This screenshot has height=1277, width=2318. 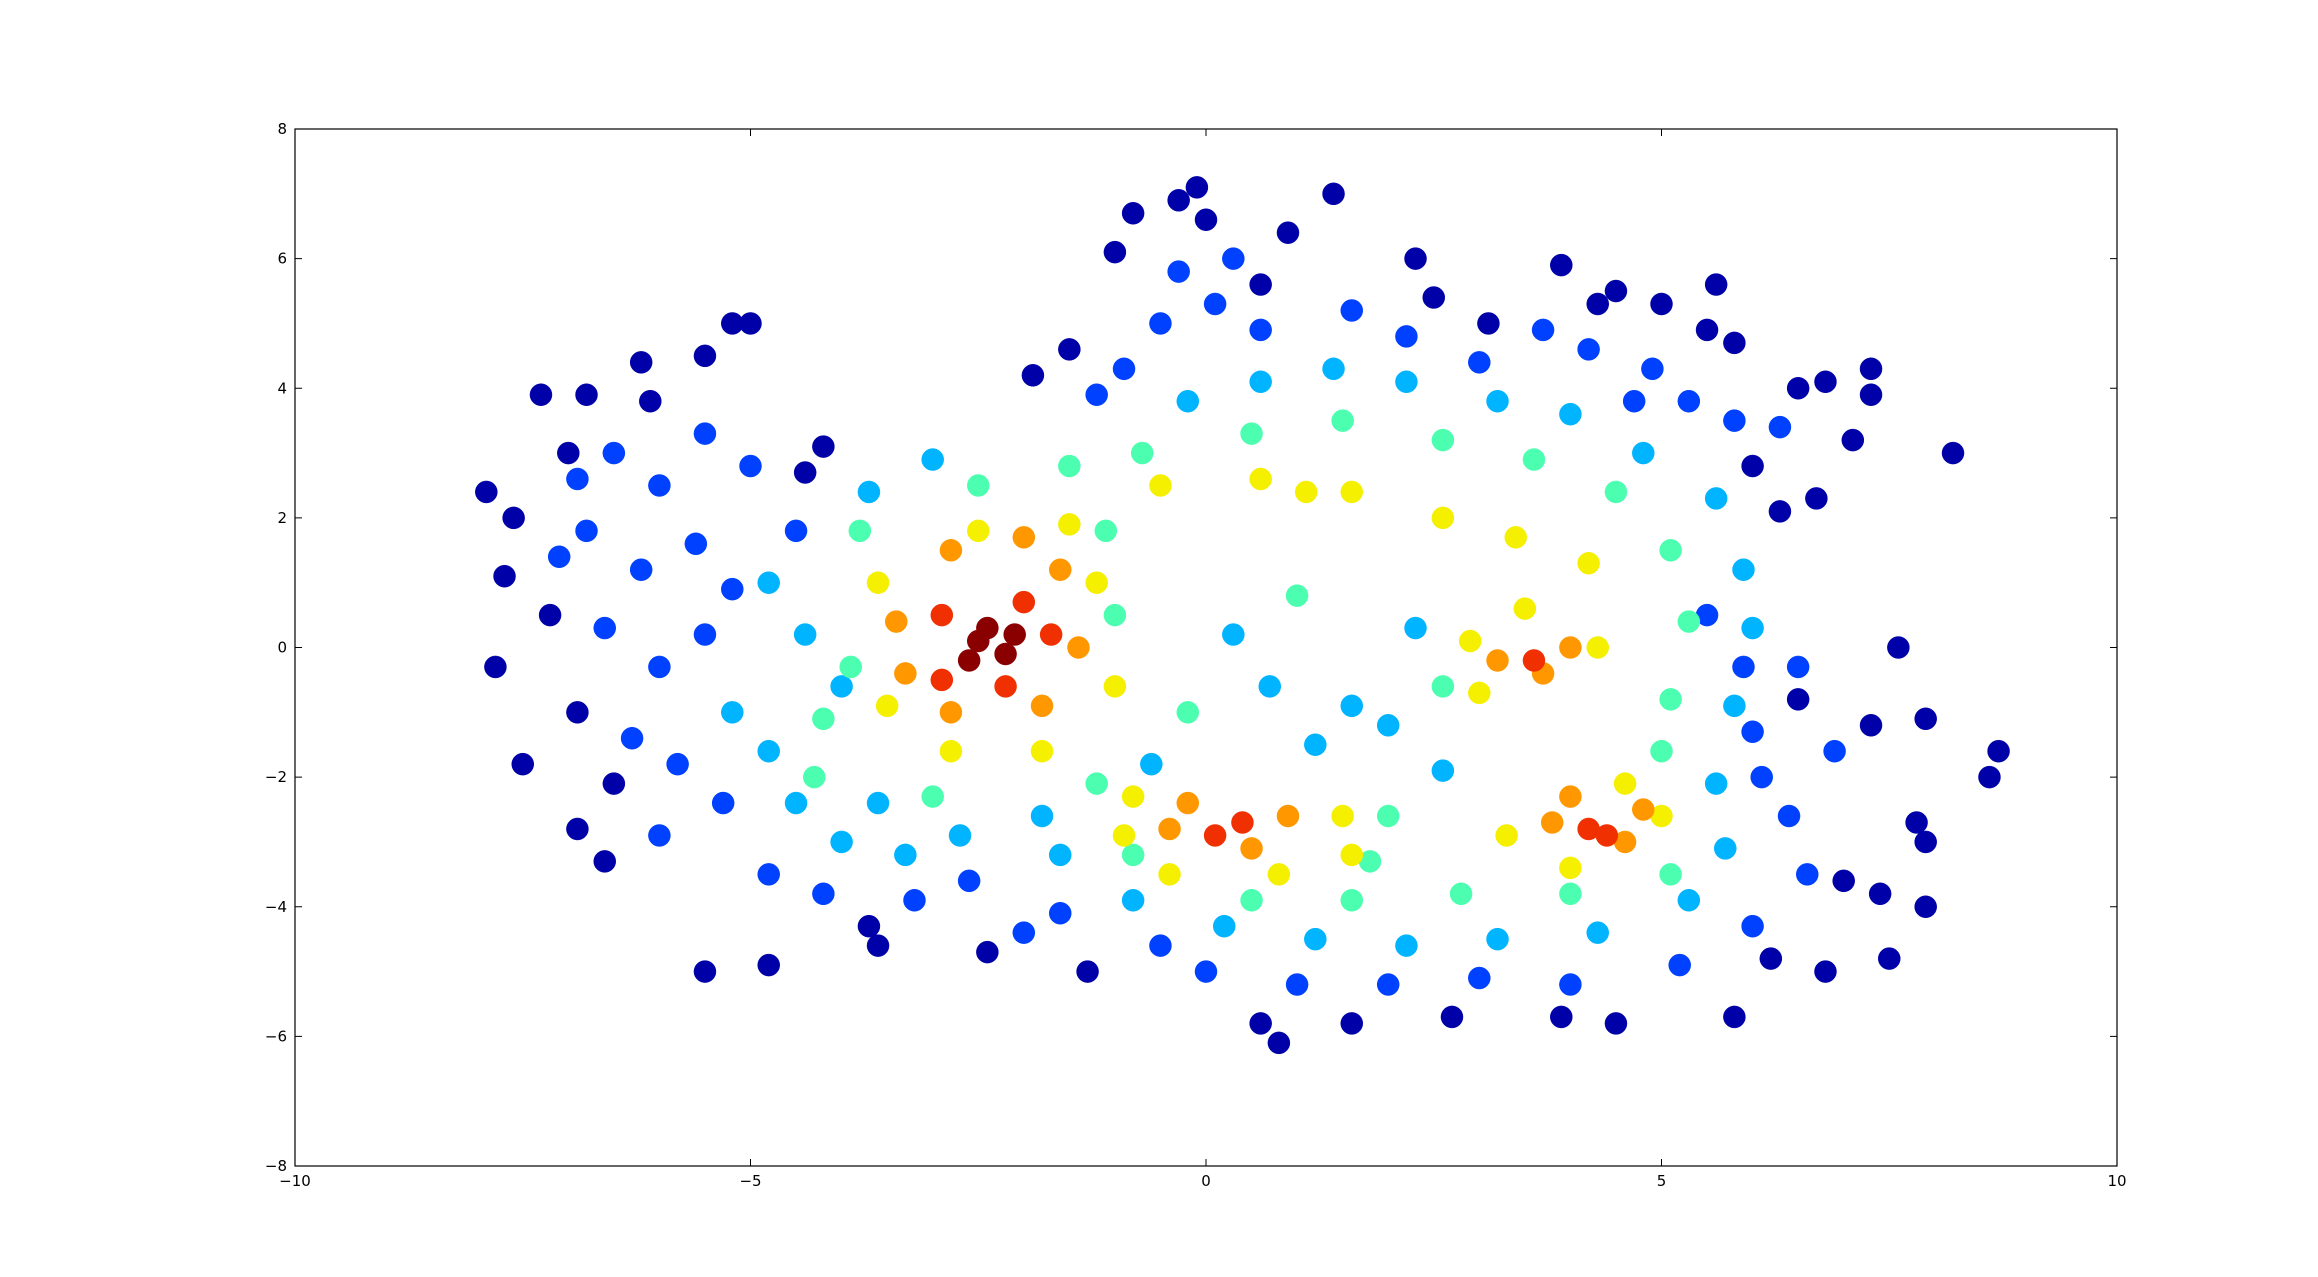 What do you see at coordinates (276, 907) in the screenshot?
I see `y-tick-label: −4` at bounding box center [276, 907].